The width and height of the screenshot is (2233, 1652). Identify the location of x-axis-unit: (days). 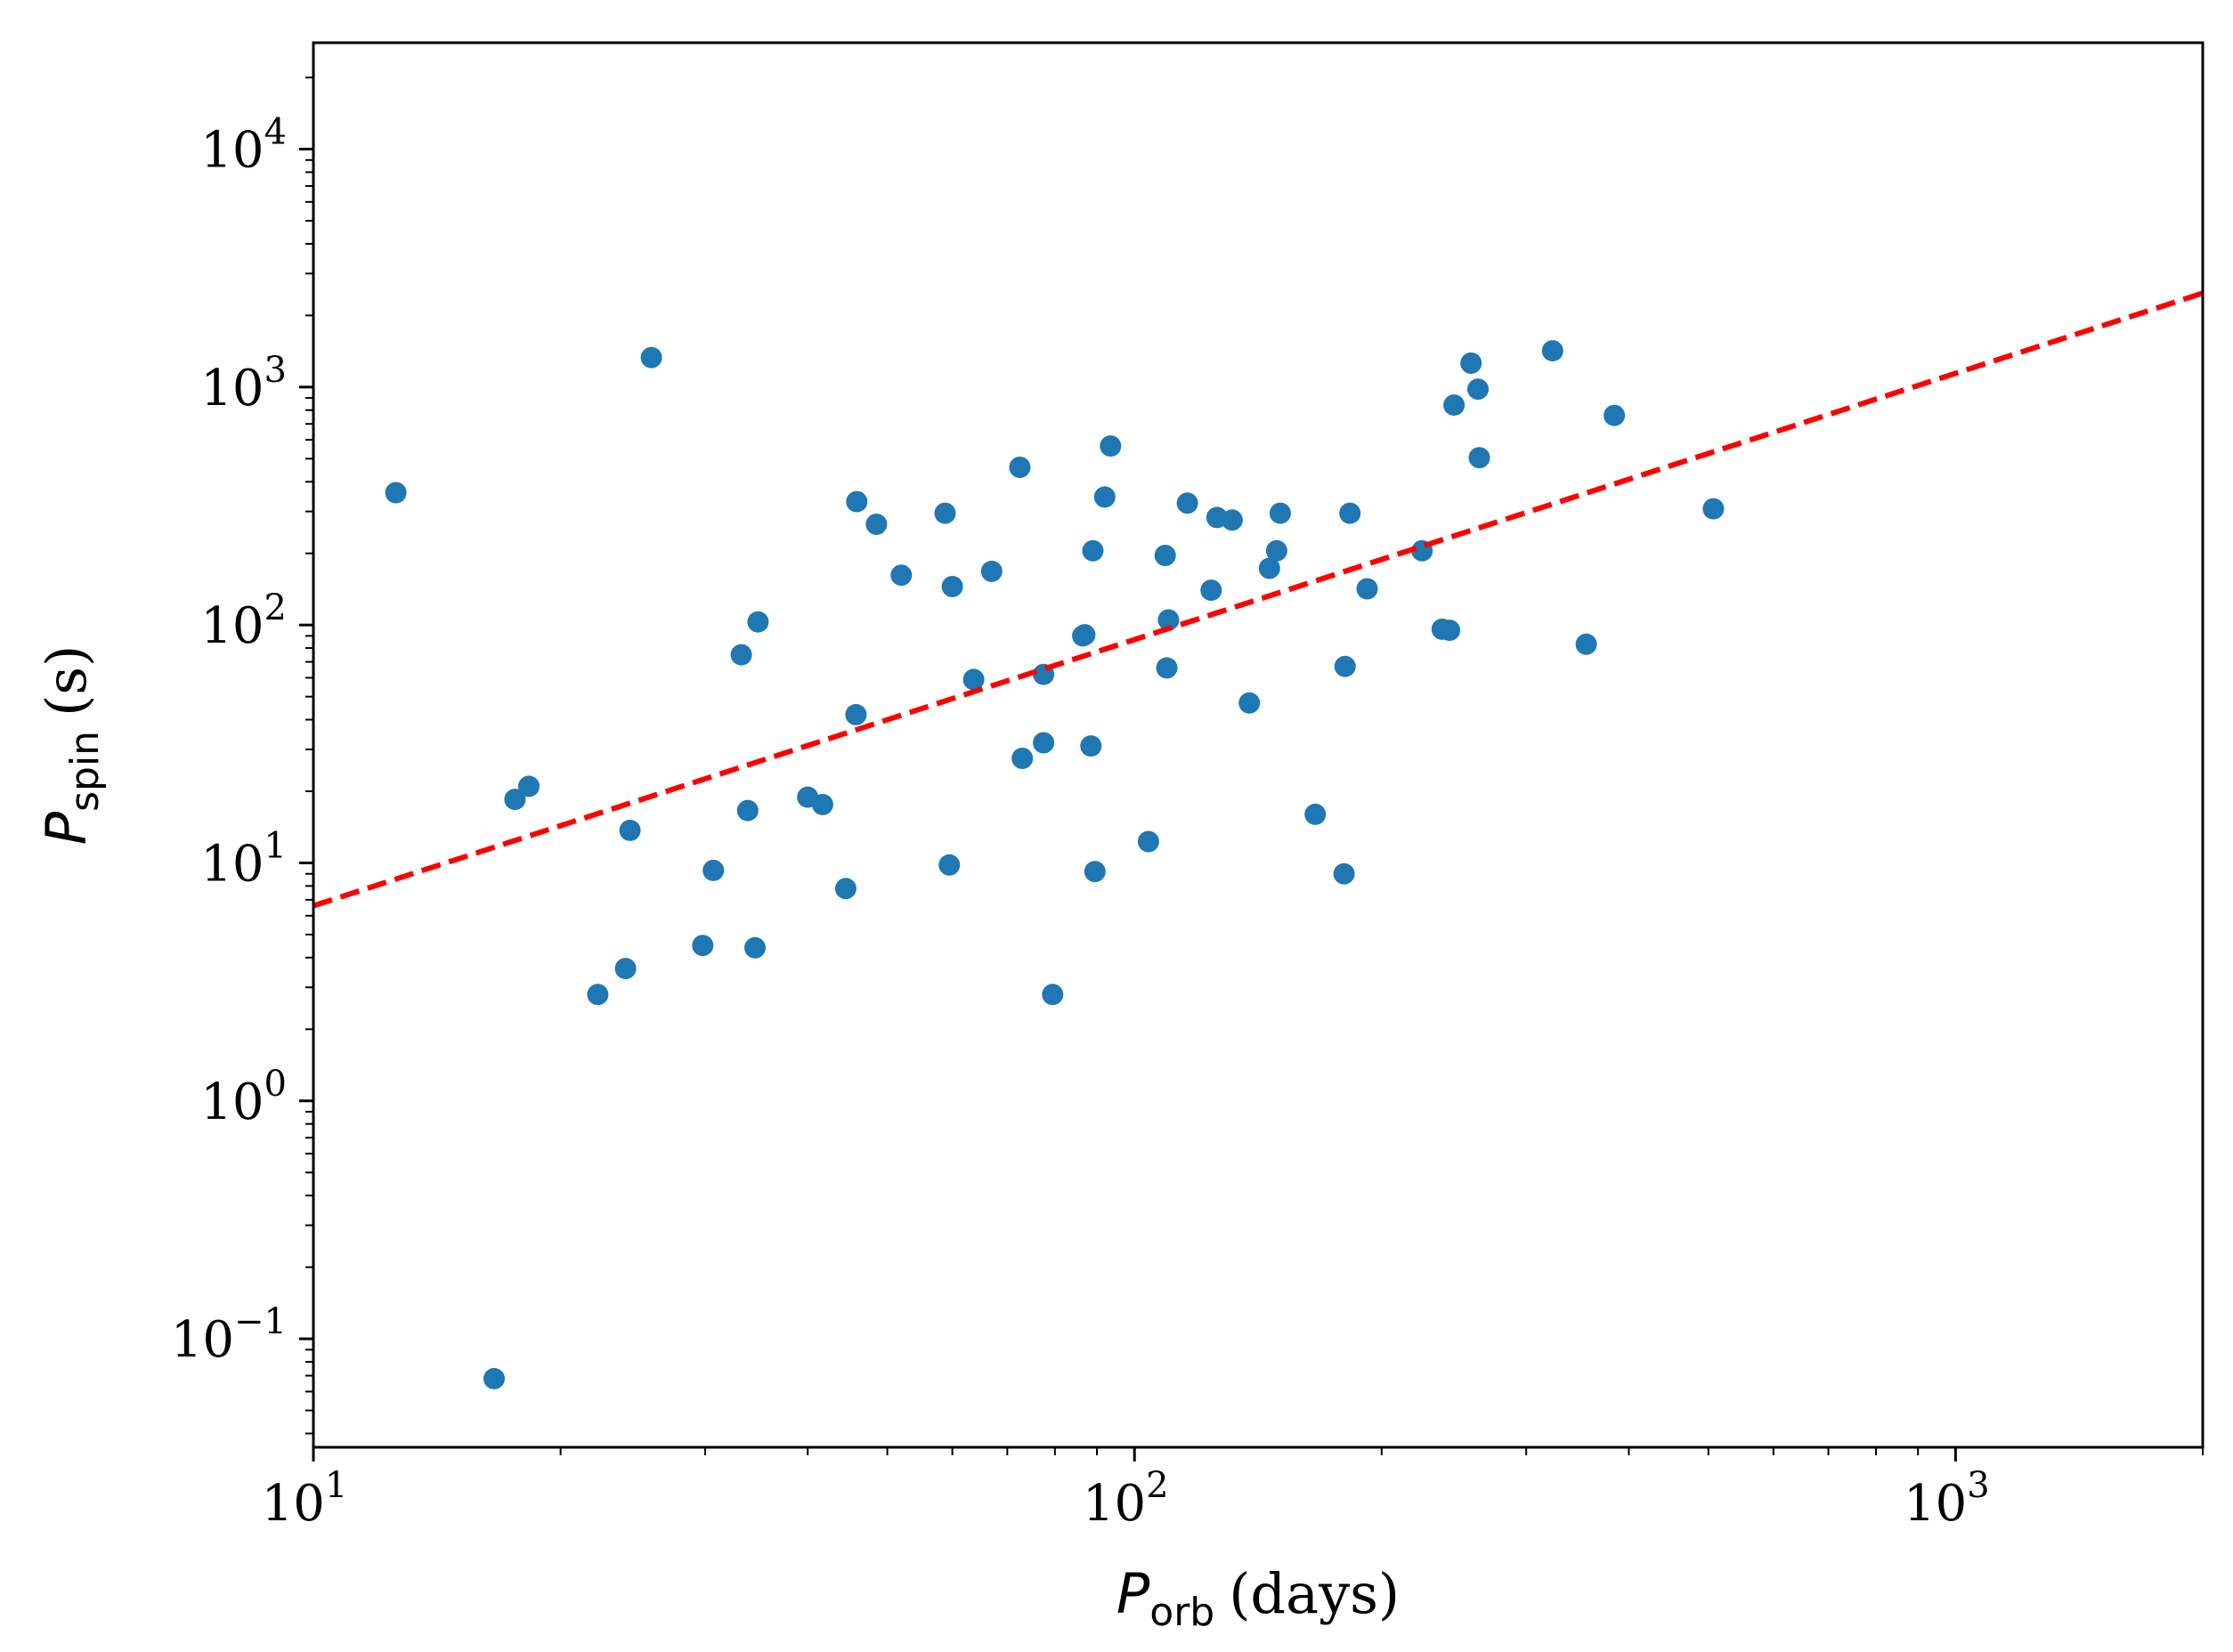
(1314, 1593).